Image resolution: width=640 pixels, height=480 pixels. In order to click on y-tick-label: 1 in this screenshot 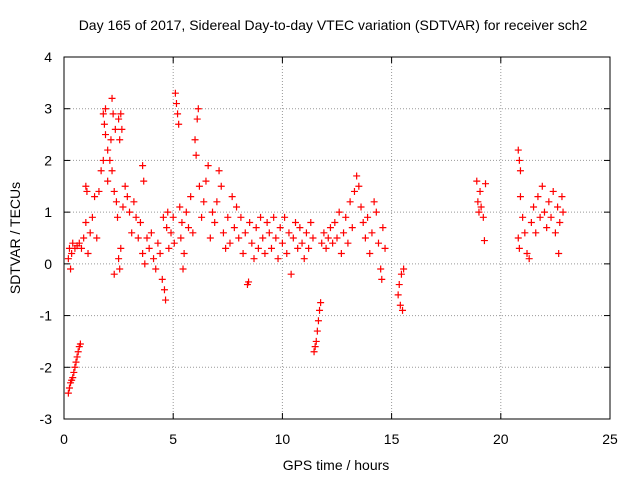, I will do `click(48, 212)`.